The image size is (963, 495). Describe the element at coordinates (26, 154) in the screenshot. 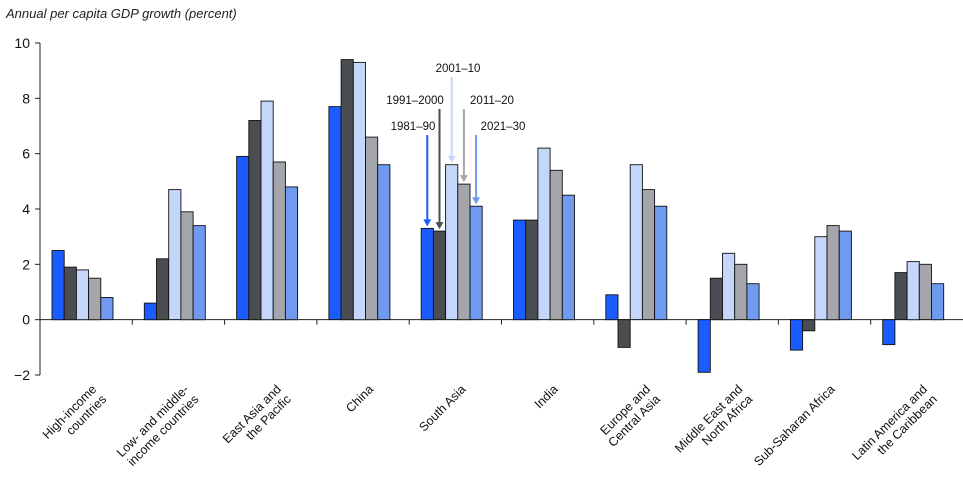

I see `y-tick-label: 6` at that location.